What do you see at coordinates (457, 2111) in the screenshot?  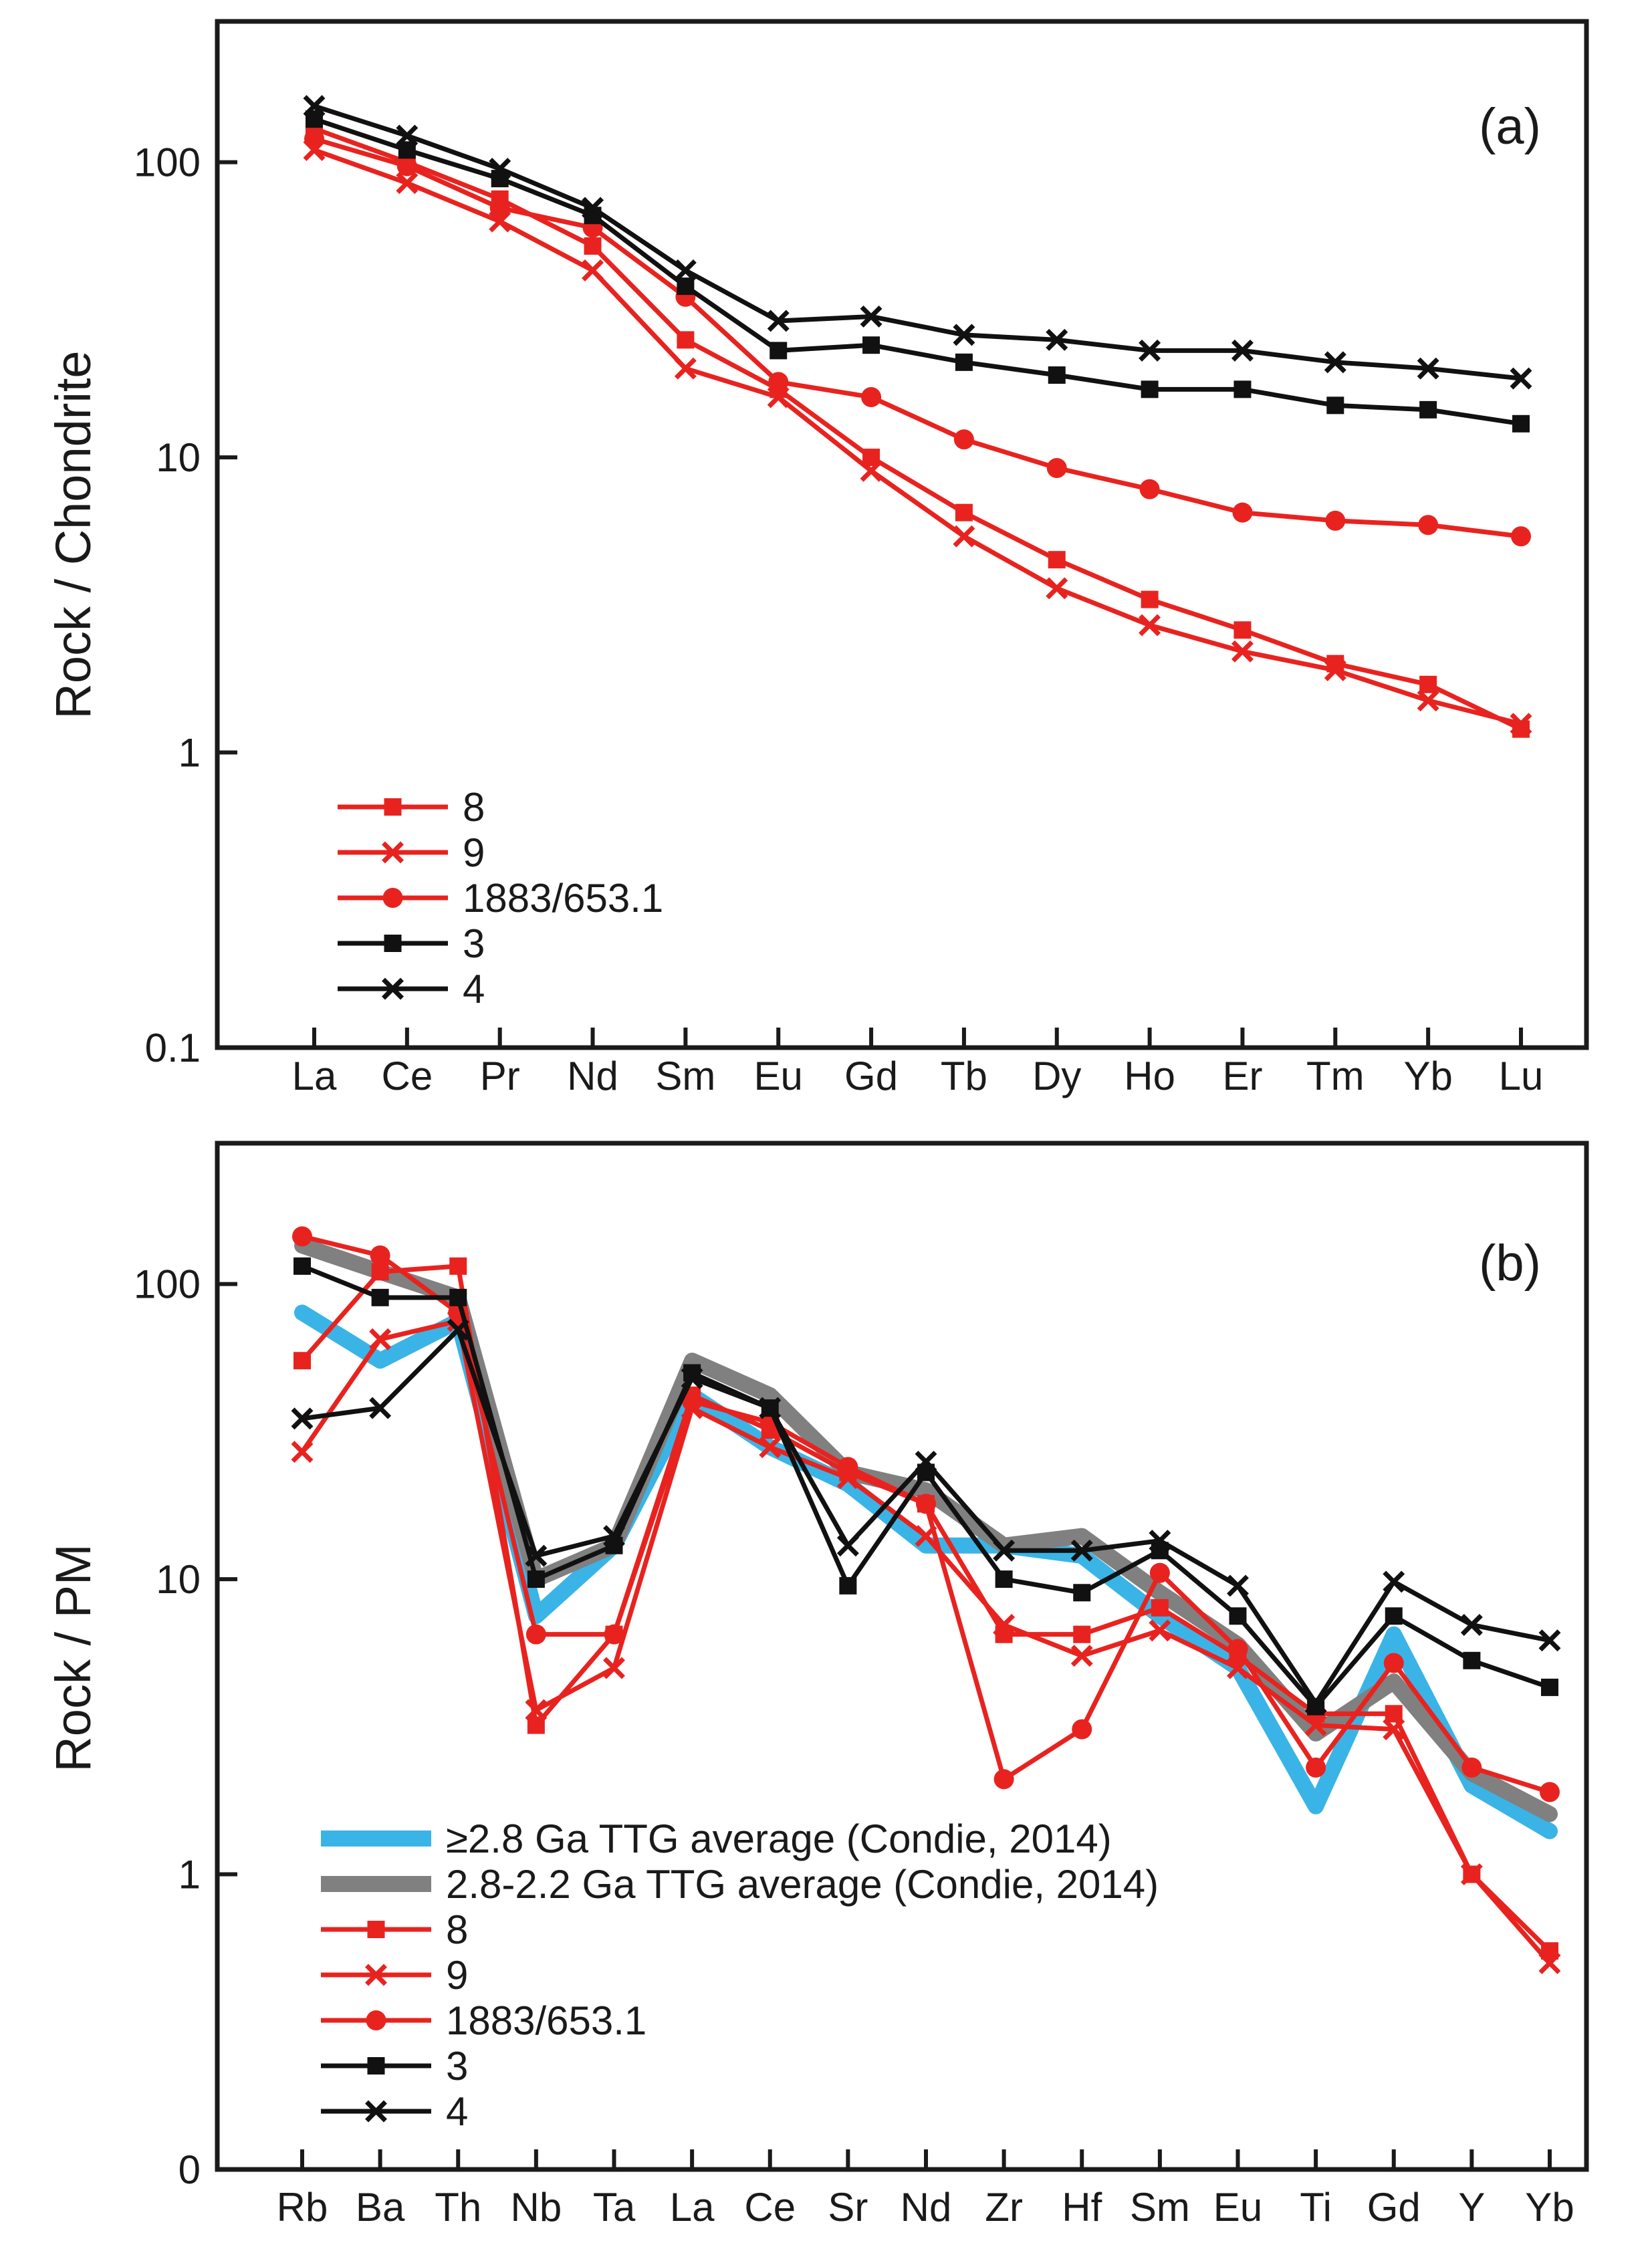 I see `legend-label: 4` at bounding box center [457, 2111].